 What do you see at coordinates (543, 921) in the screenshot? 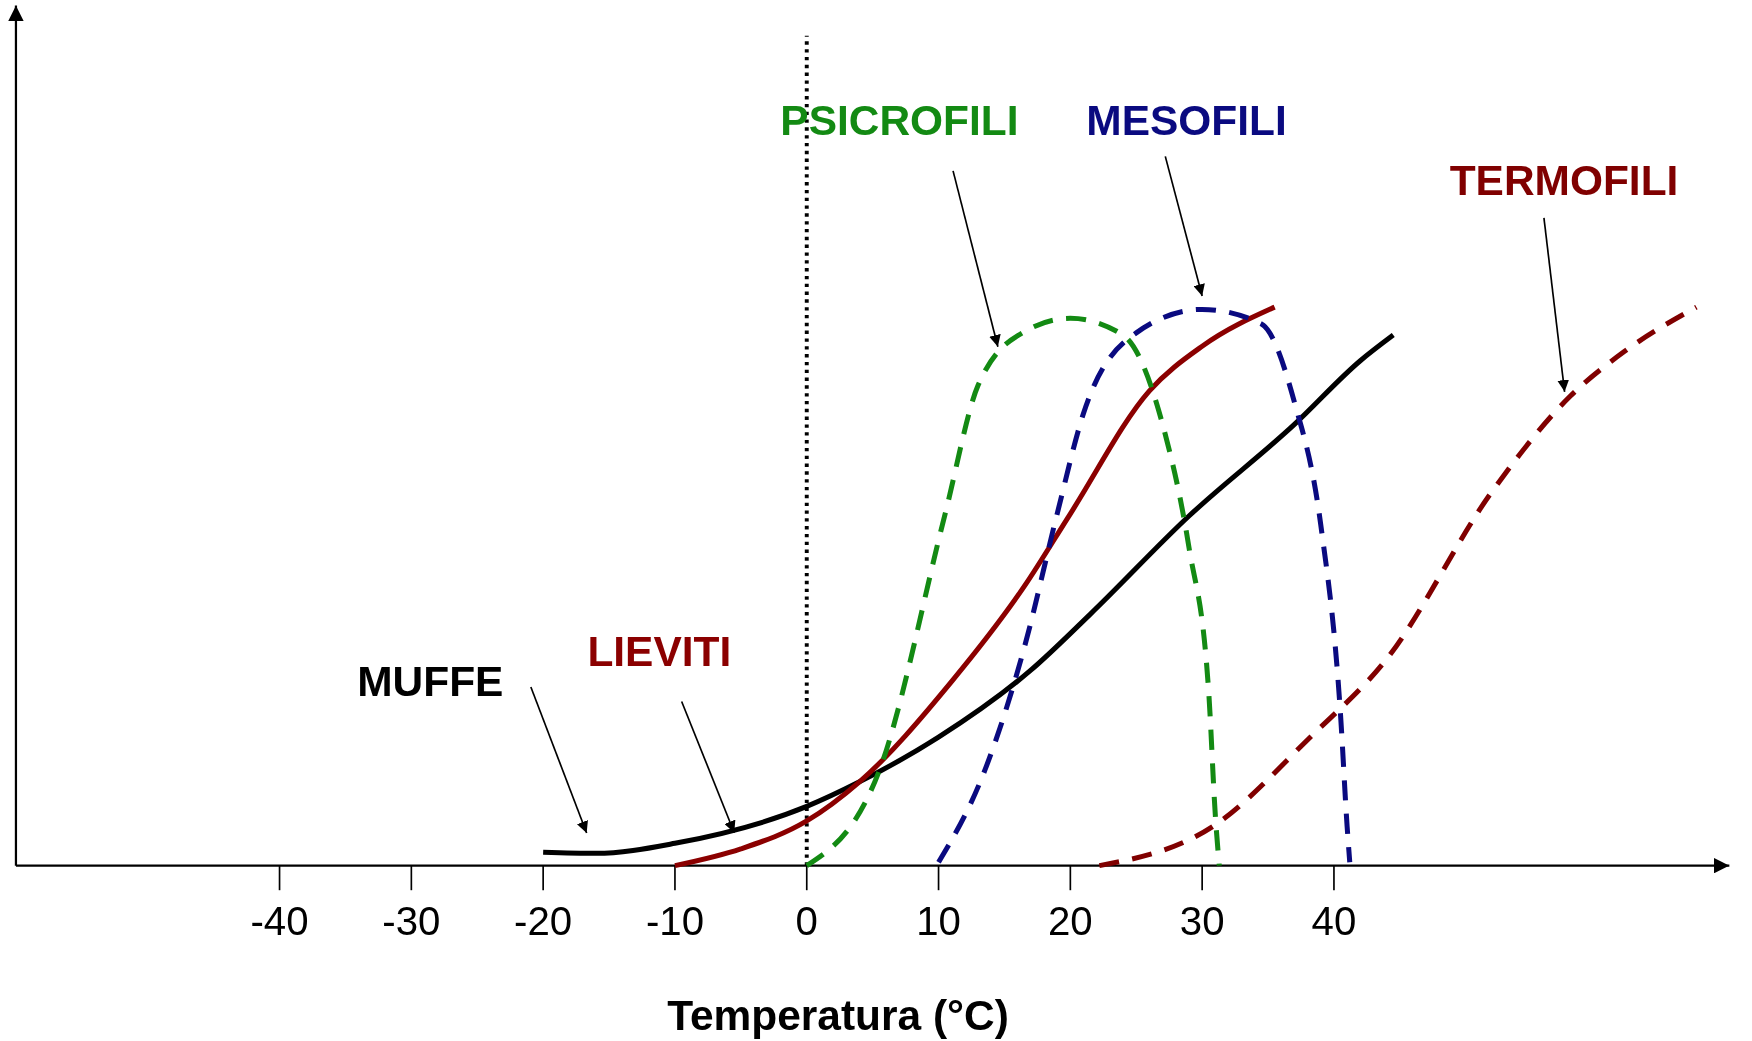
I see `x-tick-label: -20` at bounding box center [543, 921].